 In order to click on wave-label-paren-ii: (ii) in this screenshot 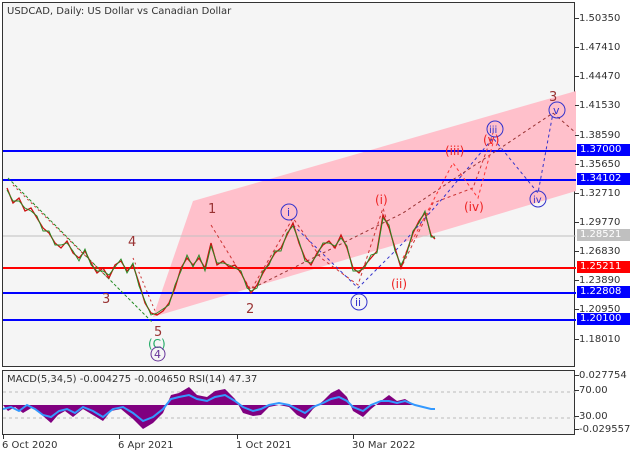, I will do `click(399, 284)`.